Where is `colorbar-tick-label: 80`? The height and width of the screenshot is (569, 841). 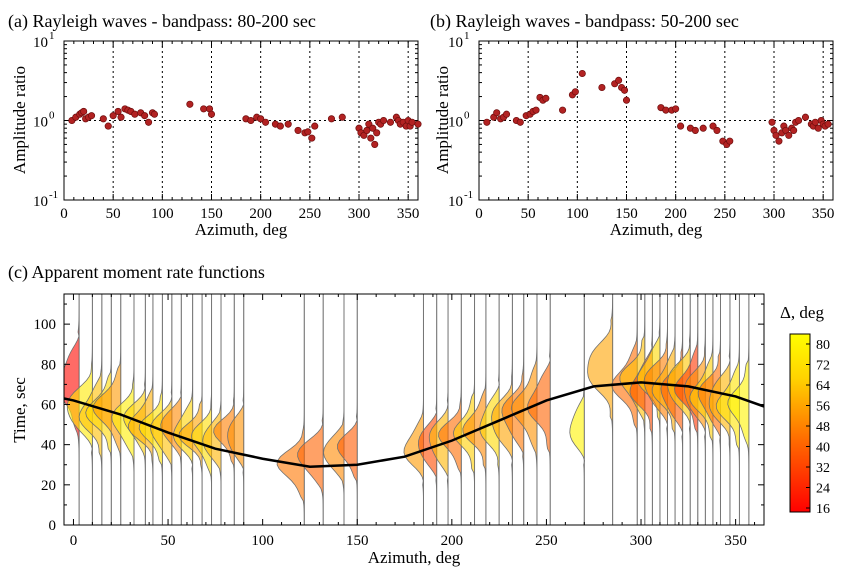 colorbar-tick-label: 80 is located at coordinates (823, 345).